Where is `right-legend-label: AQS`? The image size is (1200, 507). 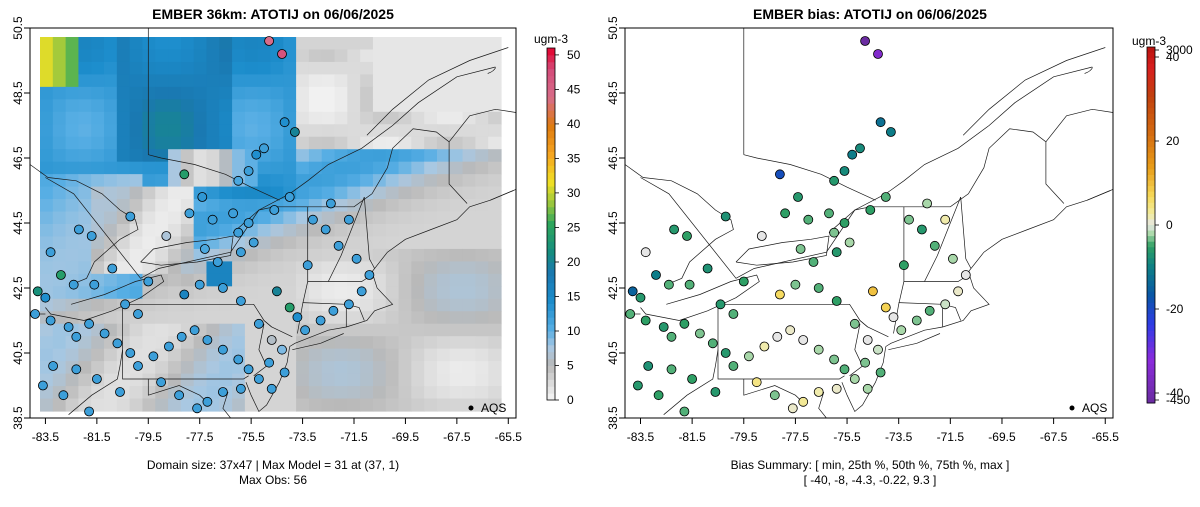
right-legend-label: AQS is located at coordinates (1094, 408).